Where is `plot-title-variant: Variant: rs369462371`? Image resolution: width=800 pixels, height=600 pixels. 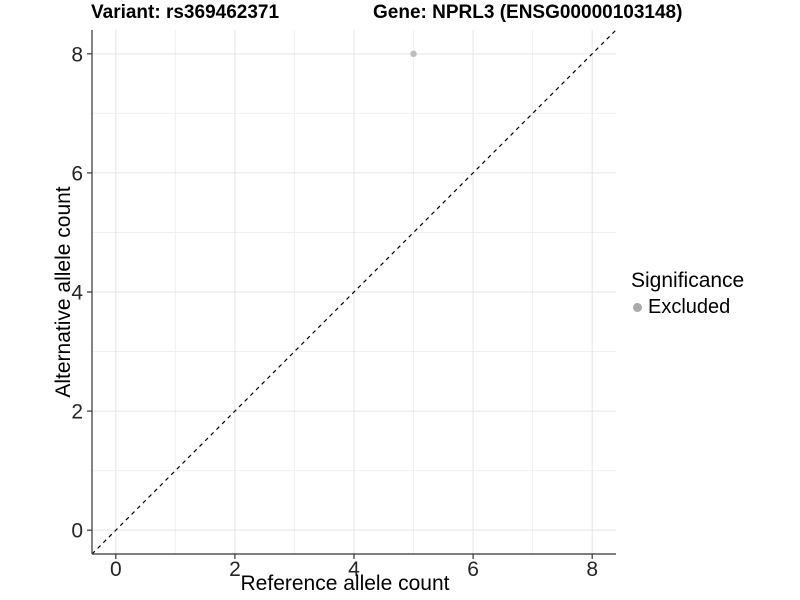
plot-title-variant: Variant: rs369462371 is located at coordinates (185, 12).